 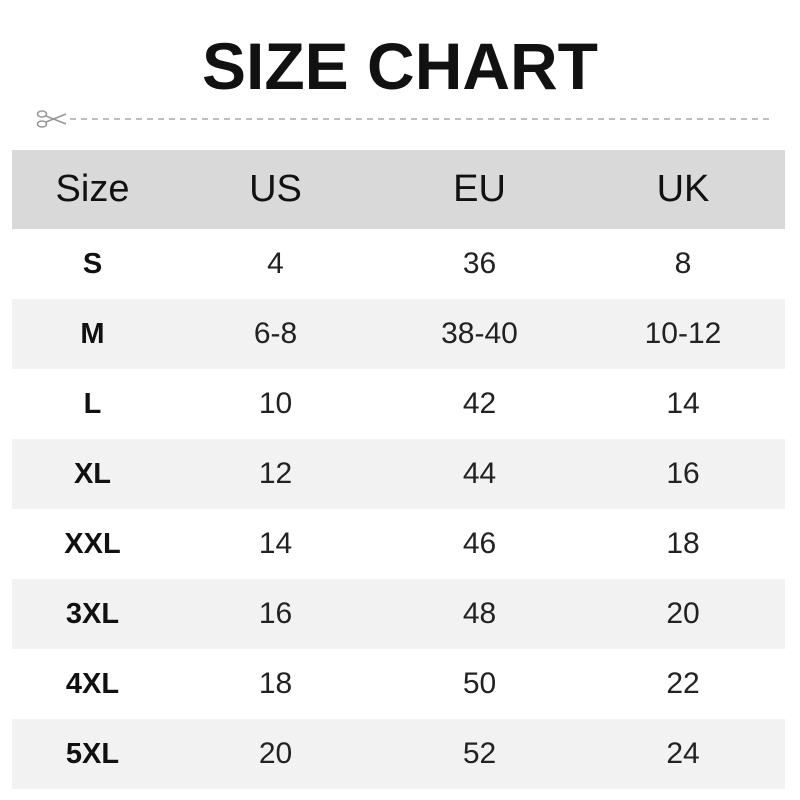 What do you see at coordinates (398, 614) in the screenshot?
I see `table-row: 3XL 16 48 20` at bounding box center [398, 614].